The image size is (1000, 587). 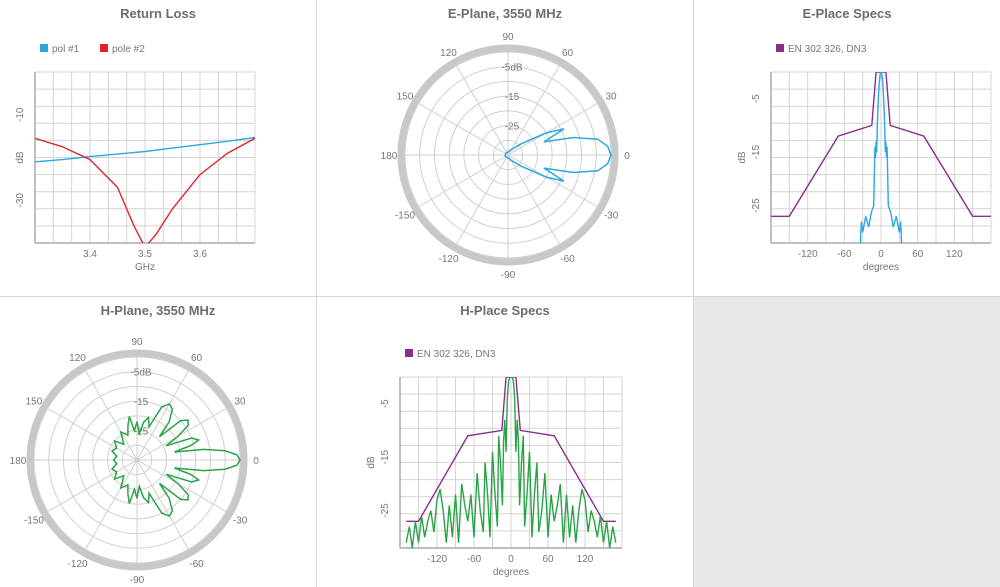 I want to click on chart-title: H-Place Specs, so click(x=505, y=310).